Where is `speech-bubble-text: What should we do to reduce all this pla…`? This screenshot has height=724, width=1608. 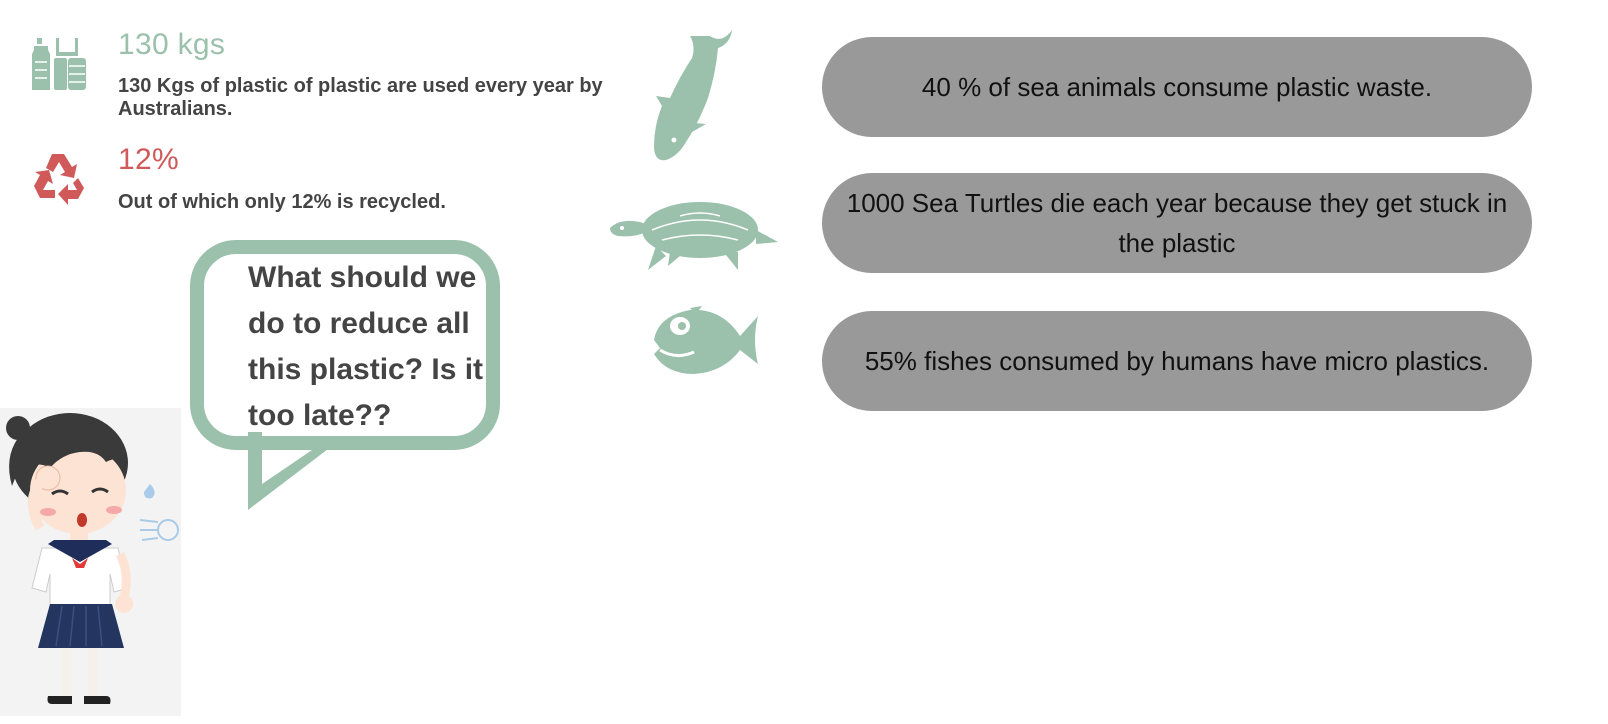 speech-bubble-text: What should we do to reduce all this pla… is located at coordinates (366, 346).